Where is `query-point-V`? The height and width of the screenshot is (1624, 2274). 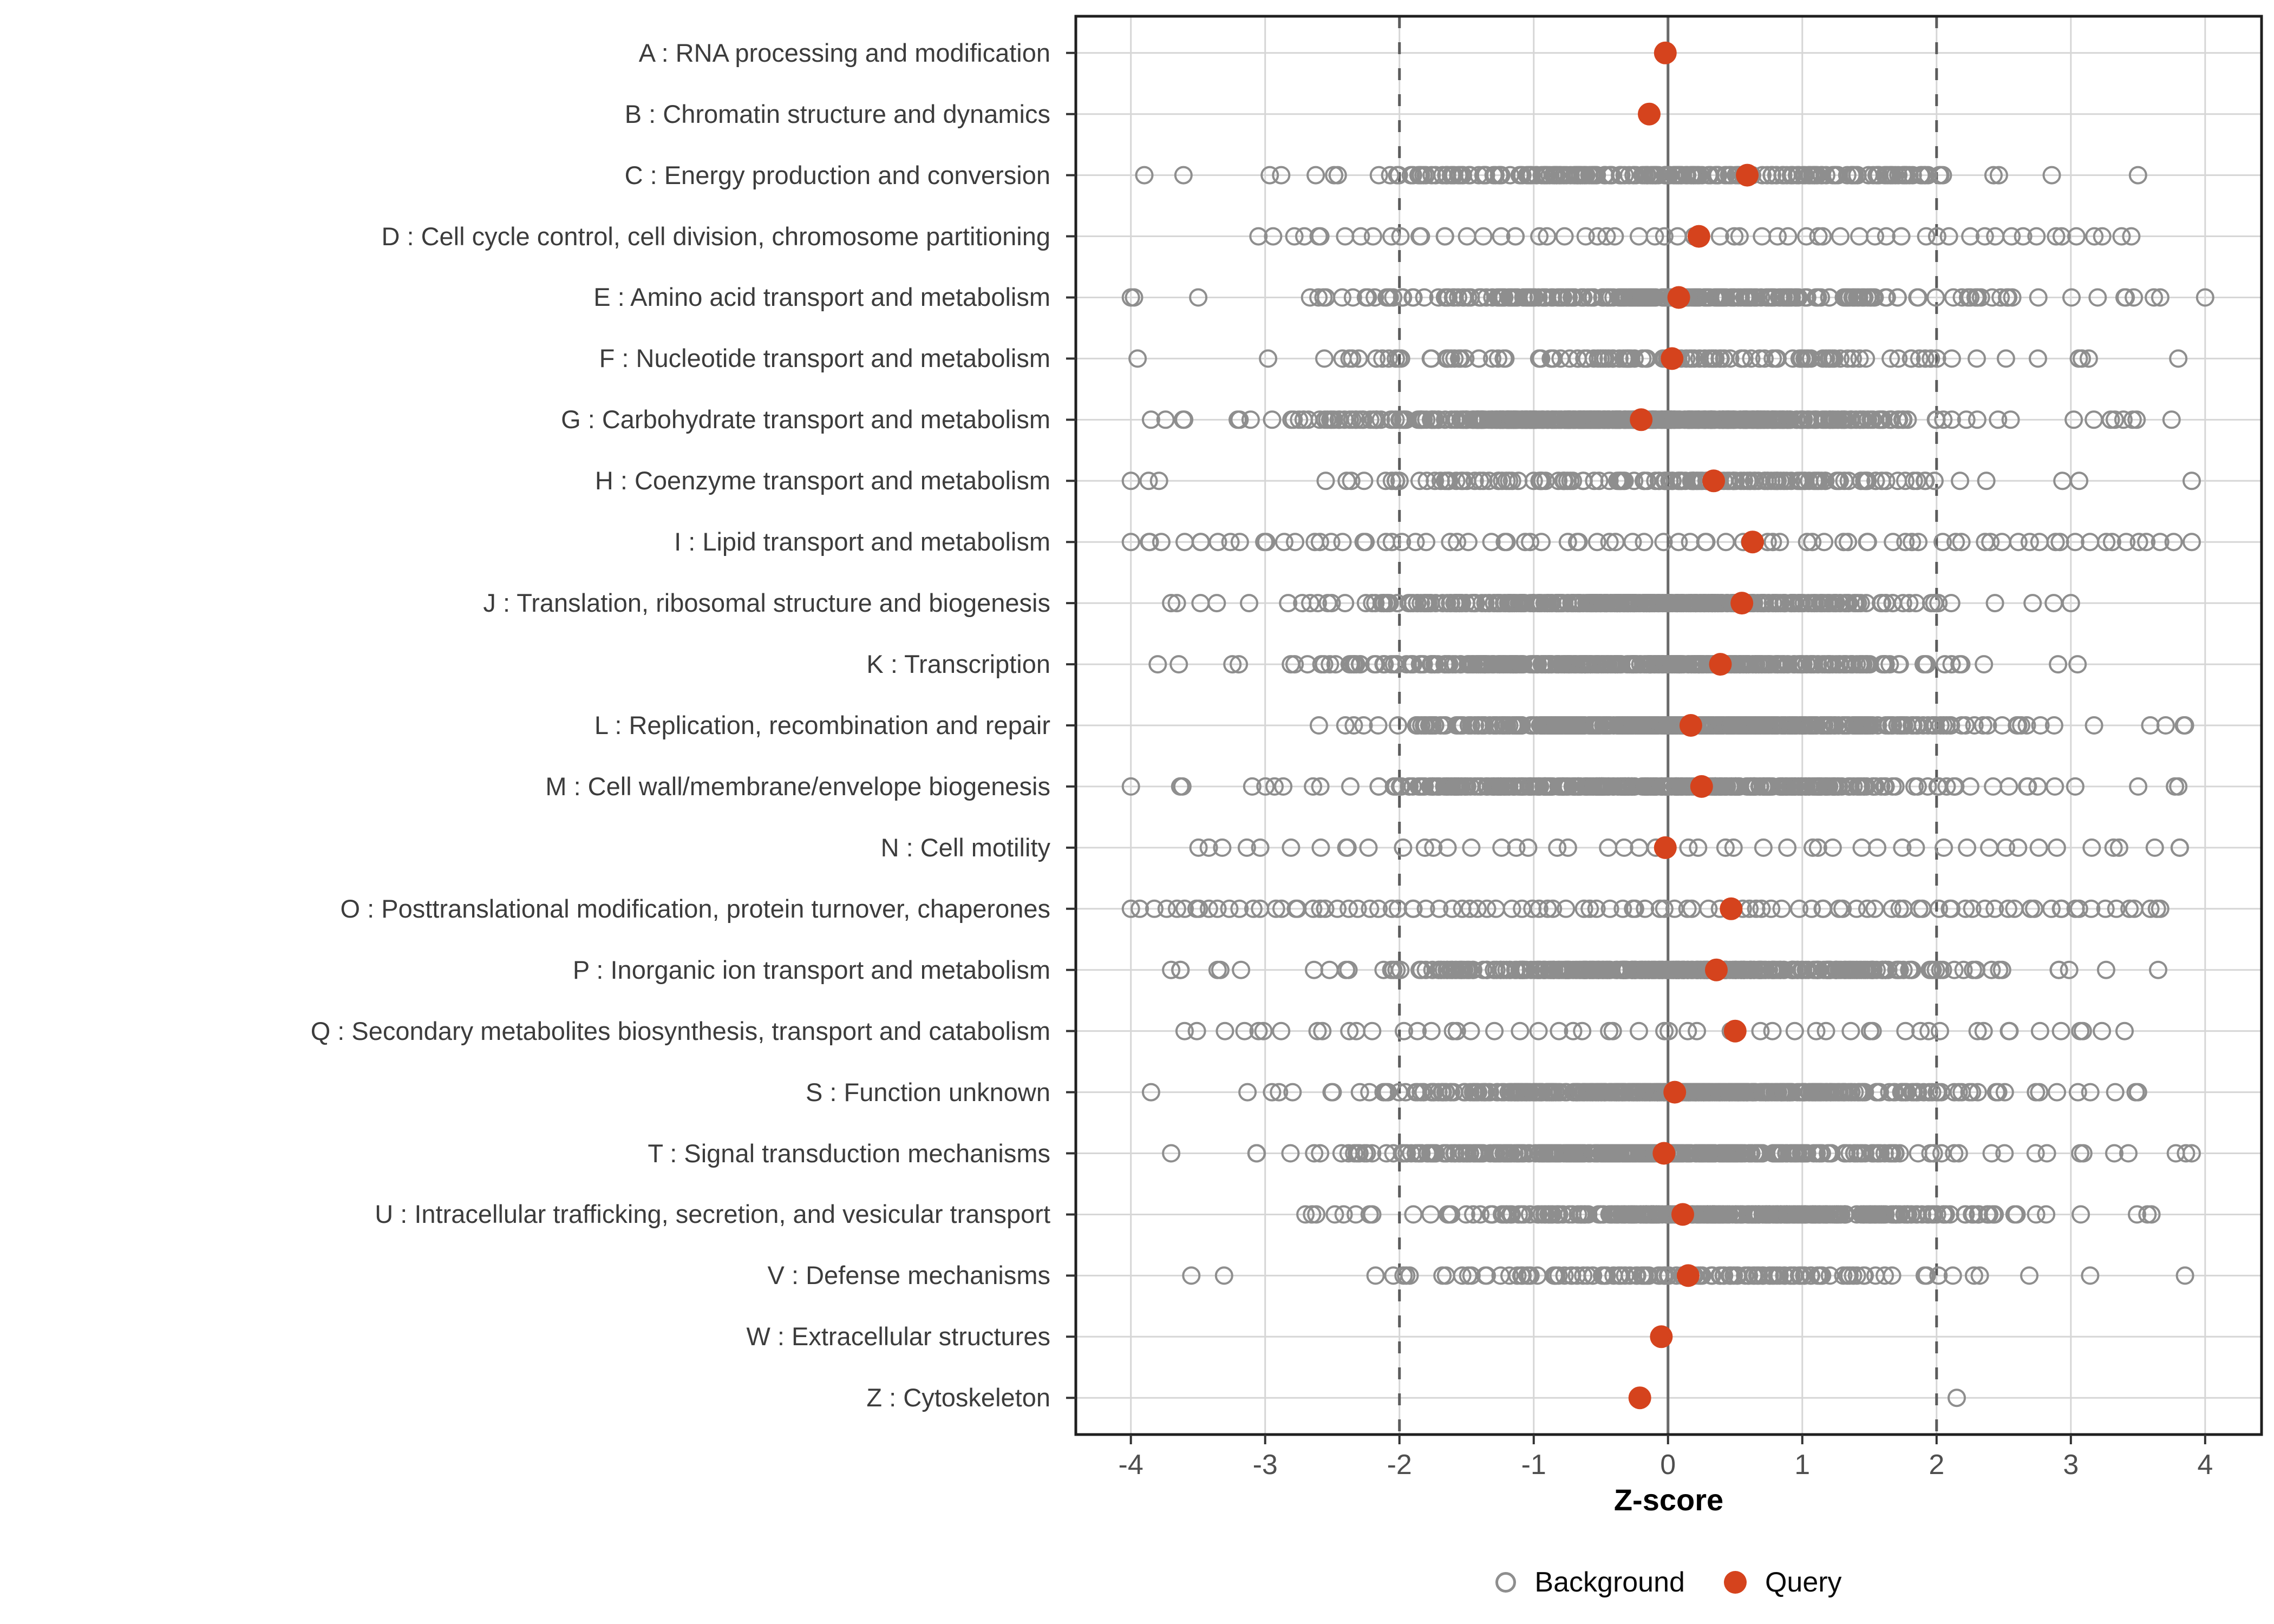
query-point-V is located at coordinates (1689, 1276).